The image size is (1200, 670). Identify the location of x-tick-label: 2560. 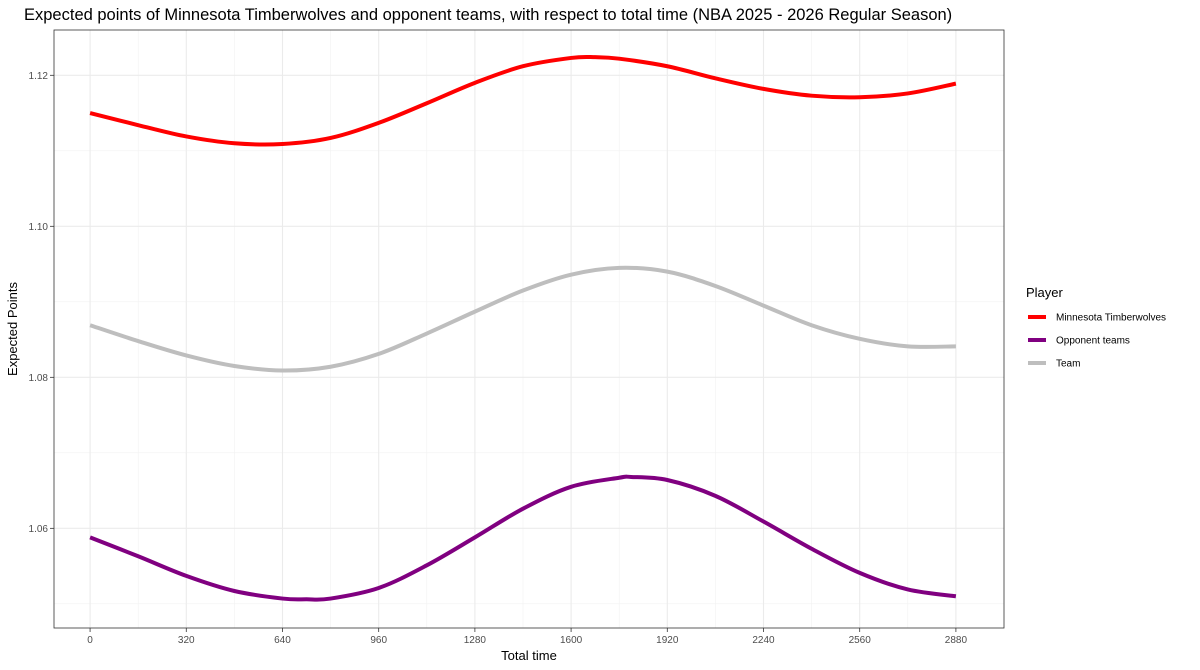
(860, 640).